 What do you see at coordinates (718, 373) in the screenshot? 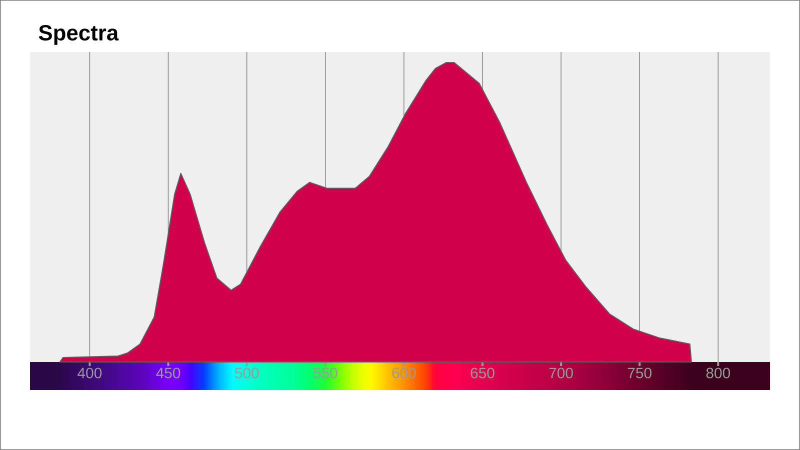
I see `x-tick-label: 800` at bounding box center [718, 373].